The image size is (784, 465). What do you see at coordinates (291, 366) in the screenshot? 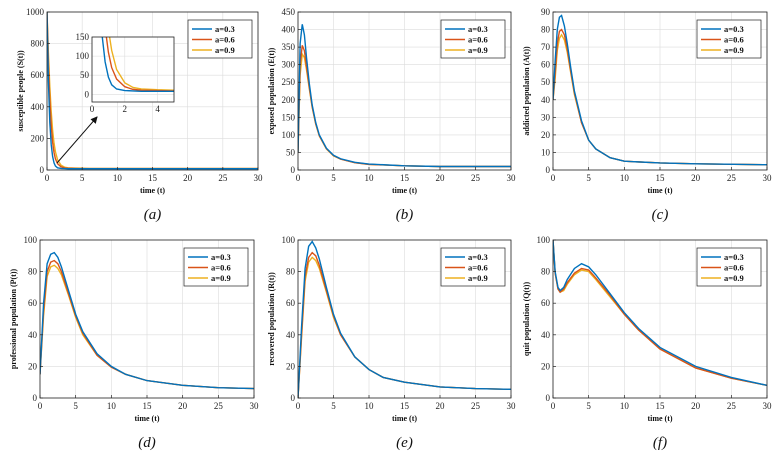
I see `y-tick-label: 20` at bounding box center [291, 366].